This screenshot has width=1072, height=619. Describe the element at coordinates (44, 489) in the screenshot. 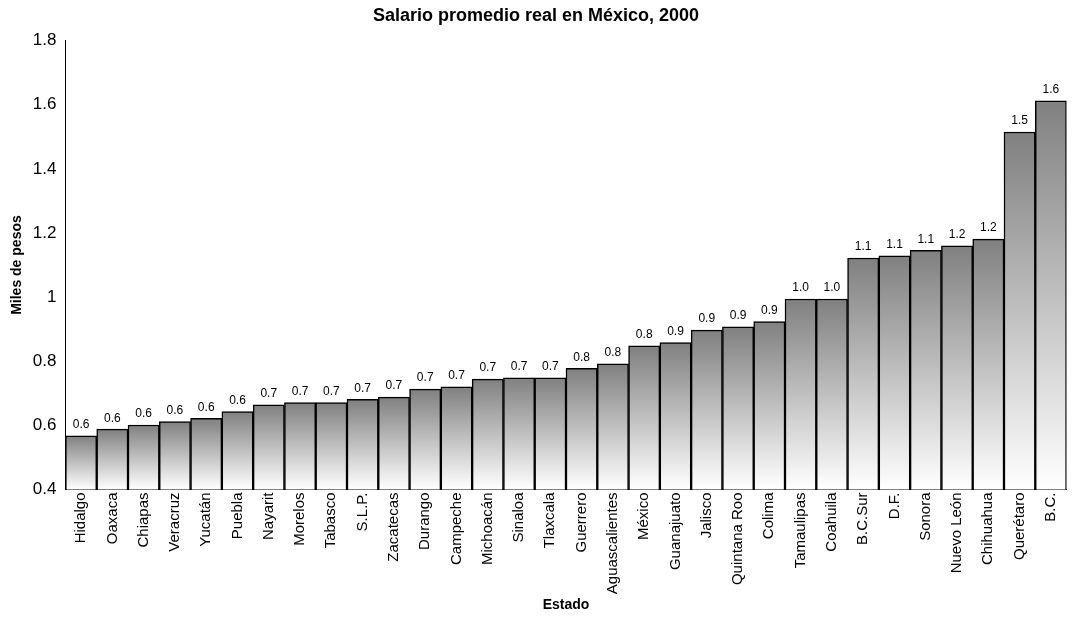

I see `y-tick-label: 0.4` at that location.